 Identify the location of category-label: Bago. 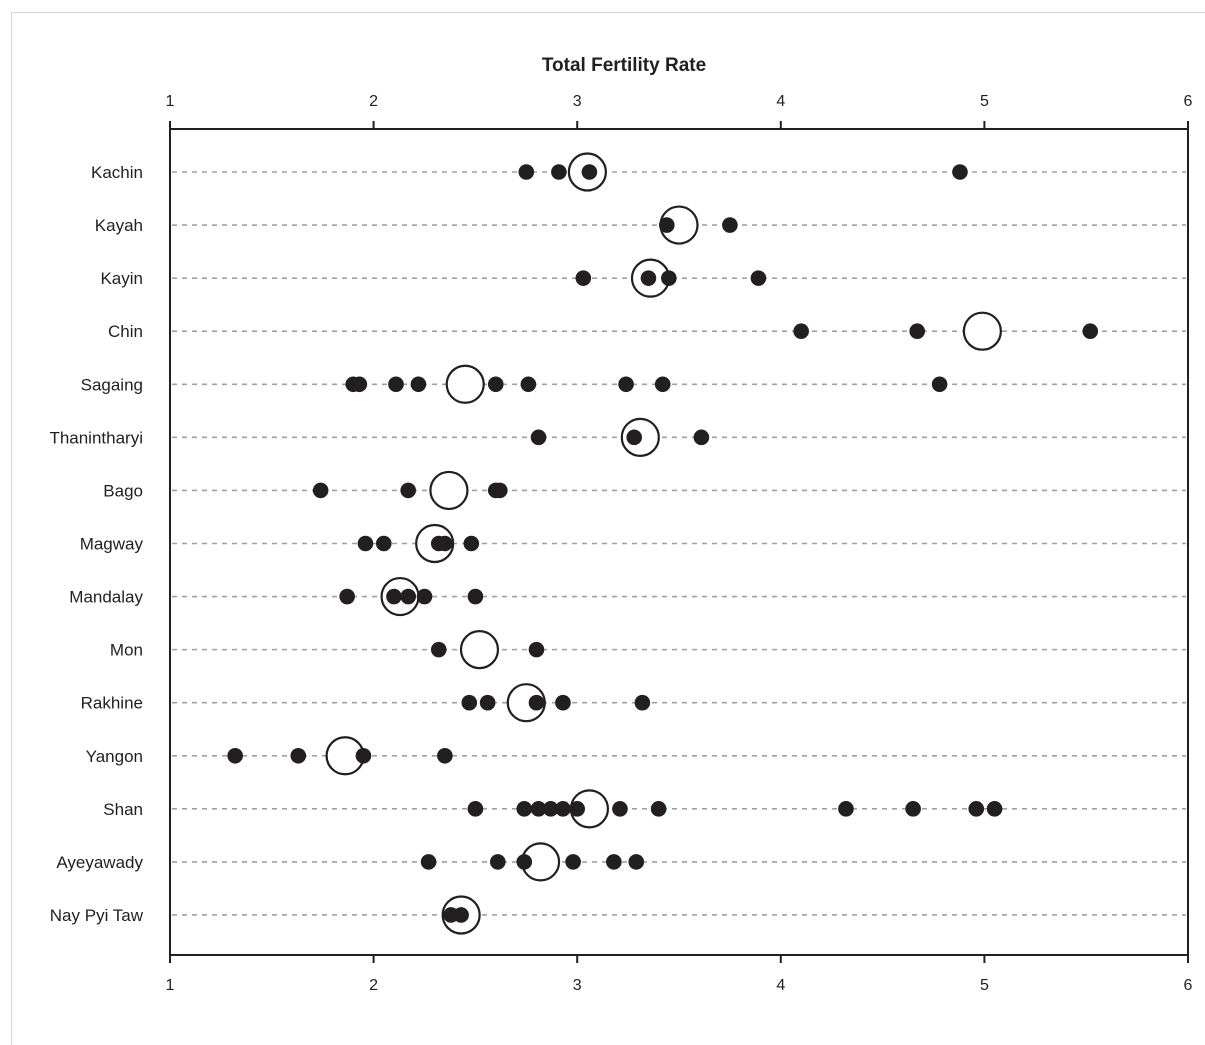
(123, 490).